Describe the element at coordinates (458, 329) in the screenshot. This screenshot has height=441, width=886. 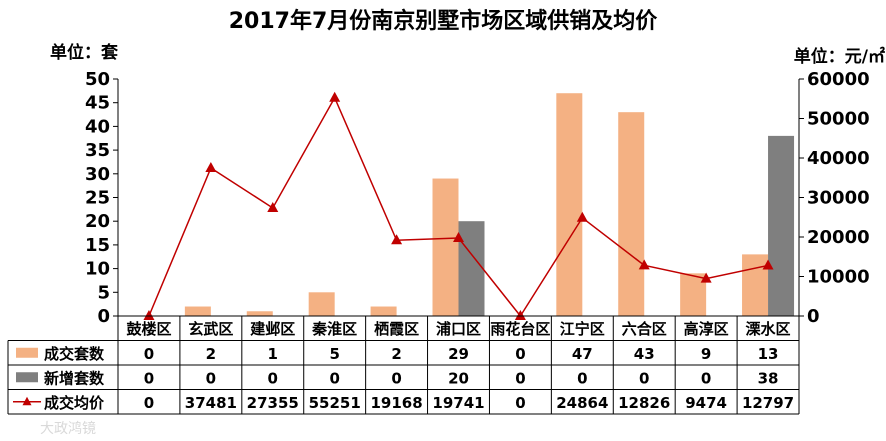
I see `category-label: 浦口区` at that location.